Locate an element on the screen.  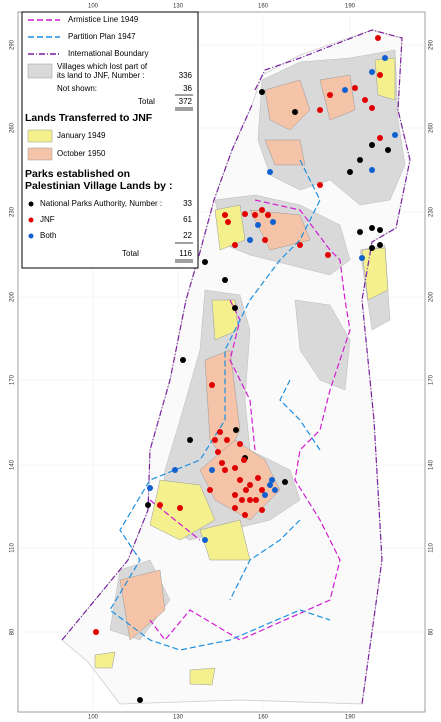
legend-number: 33 is located at coordinates (187, 203).